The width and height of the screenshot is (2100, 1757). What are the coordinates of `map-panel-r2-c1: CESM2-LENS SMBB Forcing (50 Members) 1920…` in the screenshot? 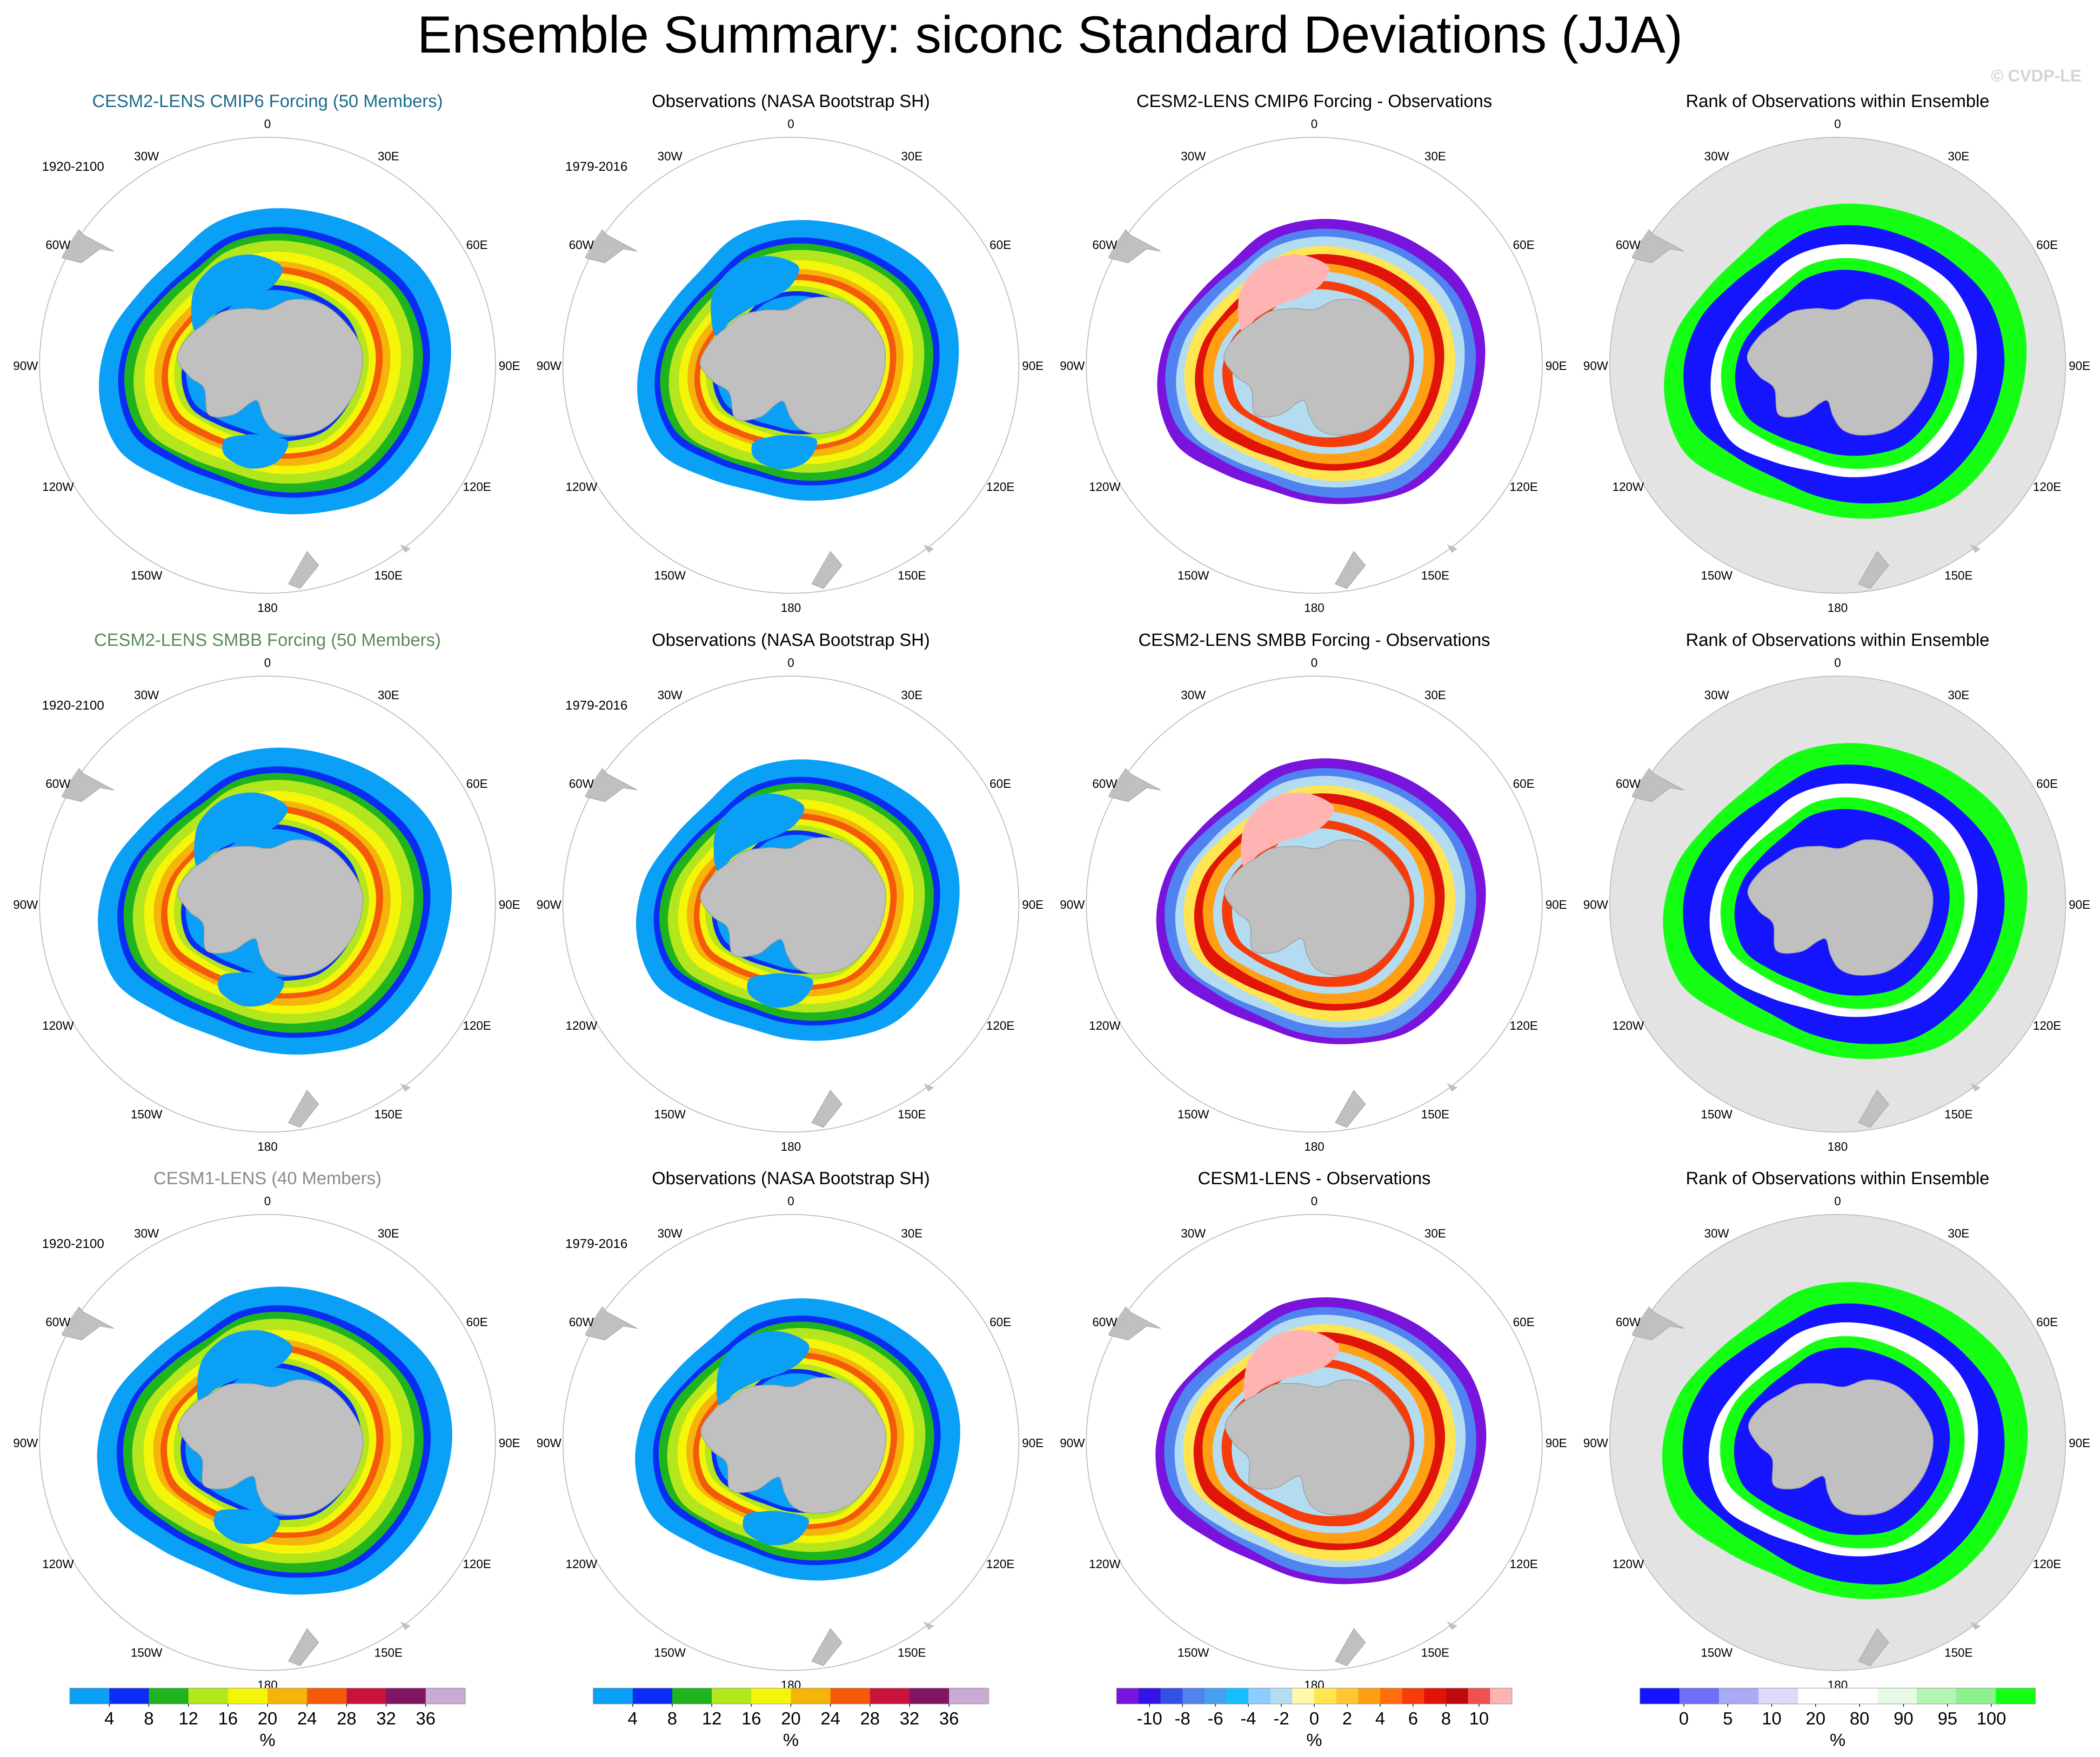 It's located at (267, 891).